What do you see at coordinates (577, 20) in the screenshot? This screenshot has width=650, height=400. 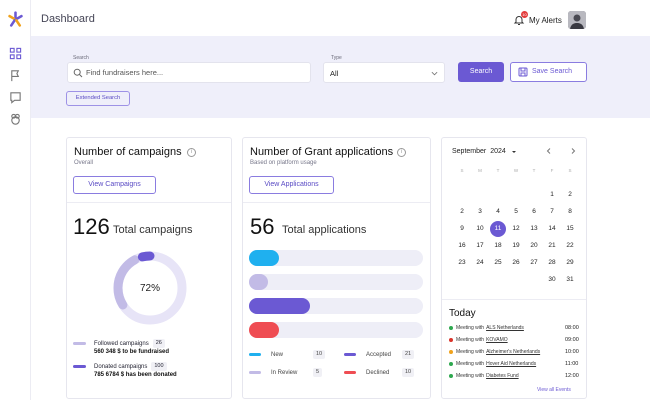 I see `avatar` at bounding box center [577, 20].